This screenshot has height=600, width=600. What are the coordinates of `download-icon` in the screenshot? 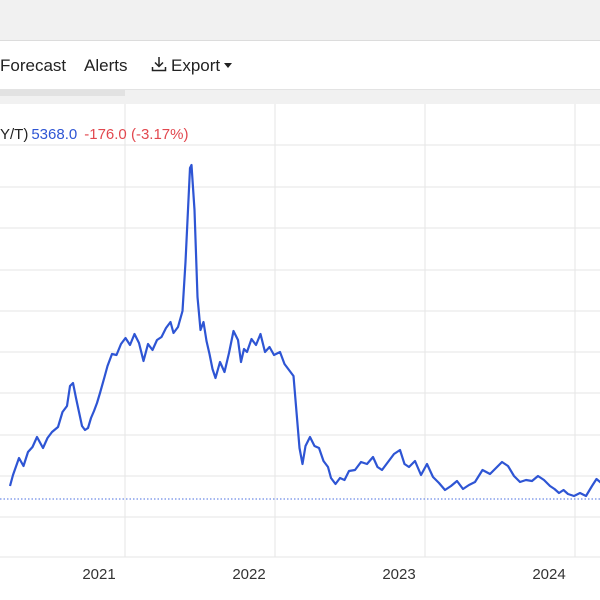 It's located at (159, 67).